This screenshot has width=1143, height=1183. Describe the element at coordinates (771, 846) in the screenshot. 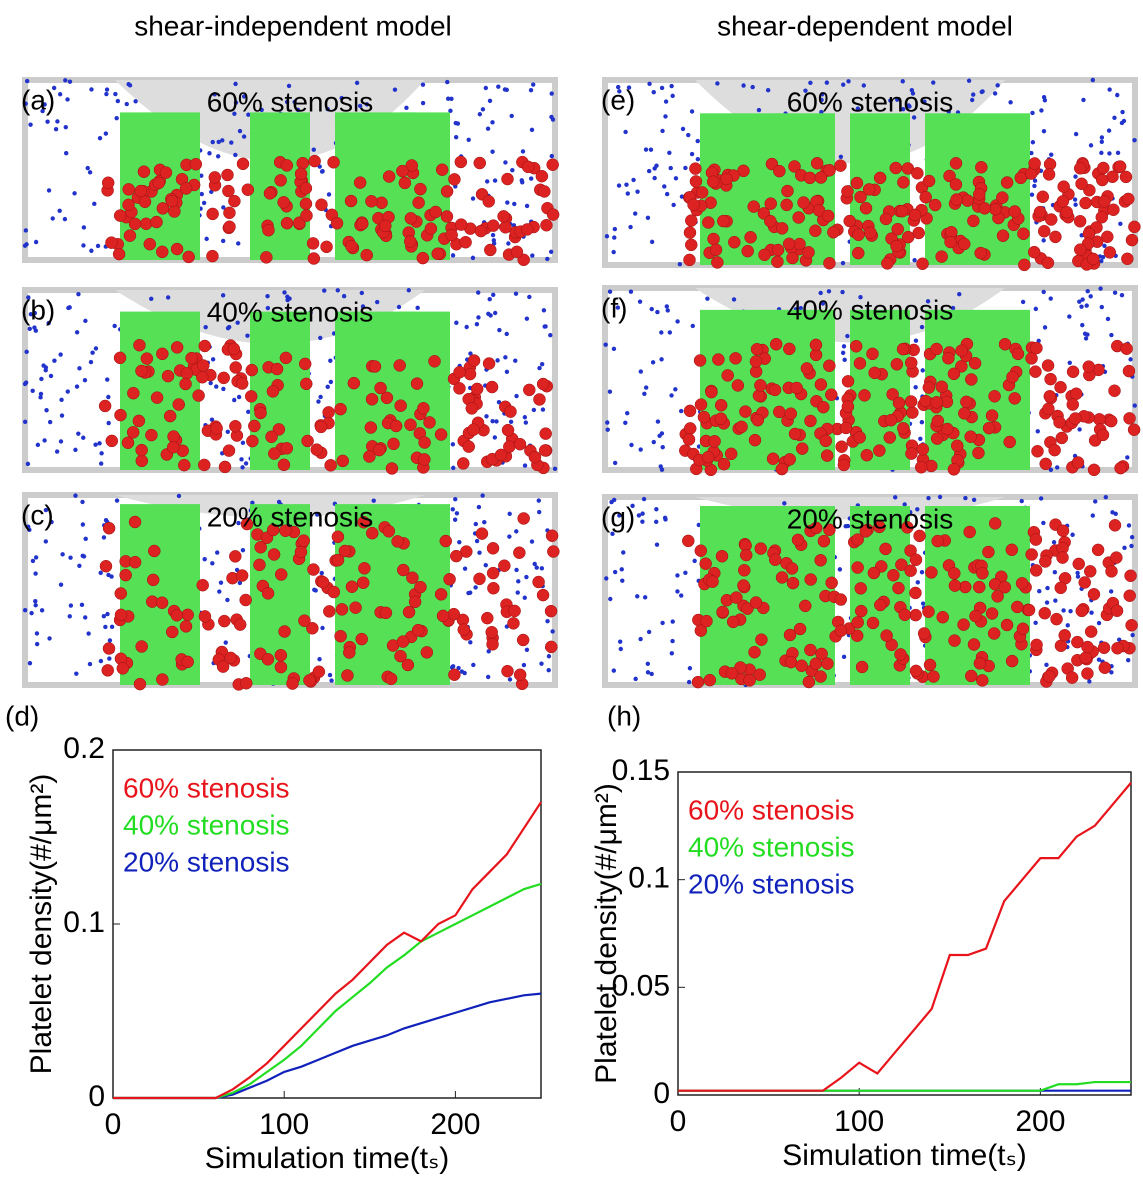

I see `legend-entry: 40% stenosis` at that location.